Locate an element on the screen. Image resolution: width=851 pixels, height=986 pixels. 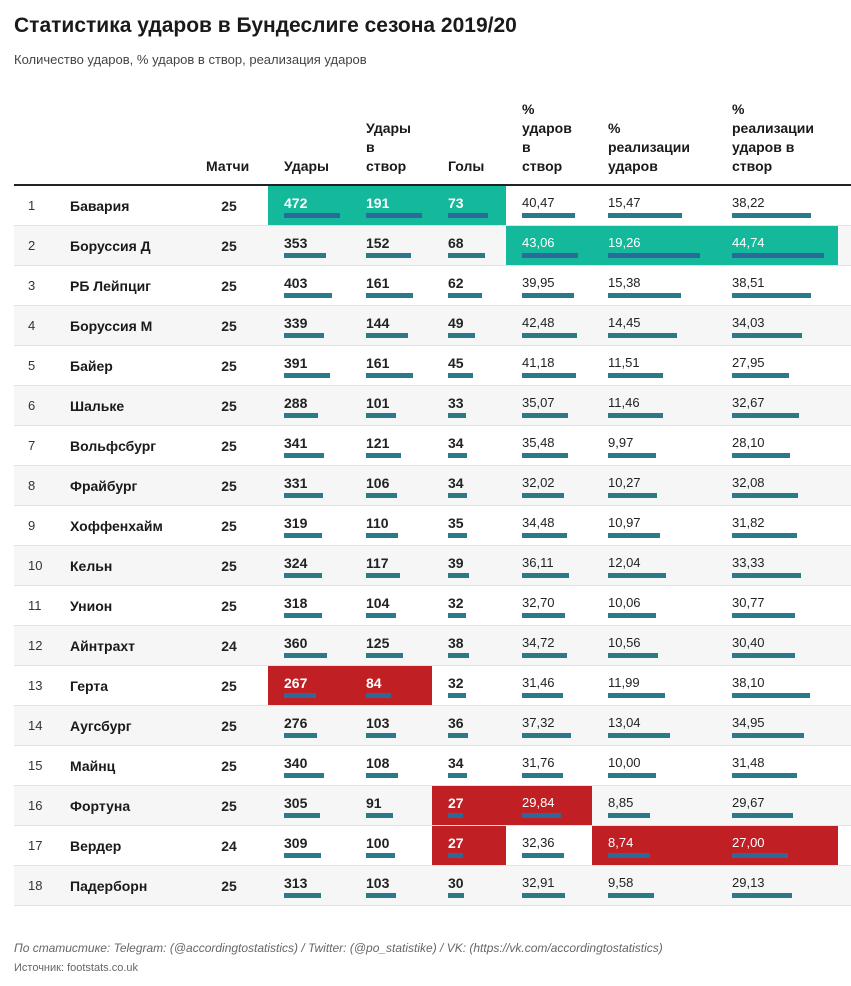
cell-value: 33,33 is located at coordinates (748, 562).